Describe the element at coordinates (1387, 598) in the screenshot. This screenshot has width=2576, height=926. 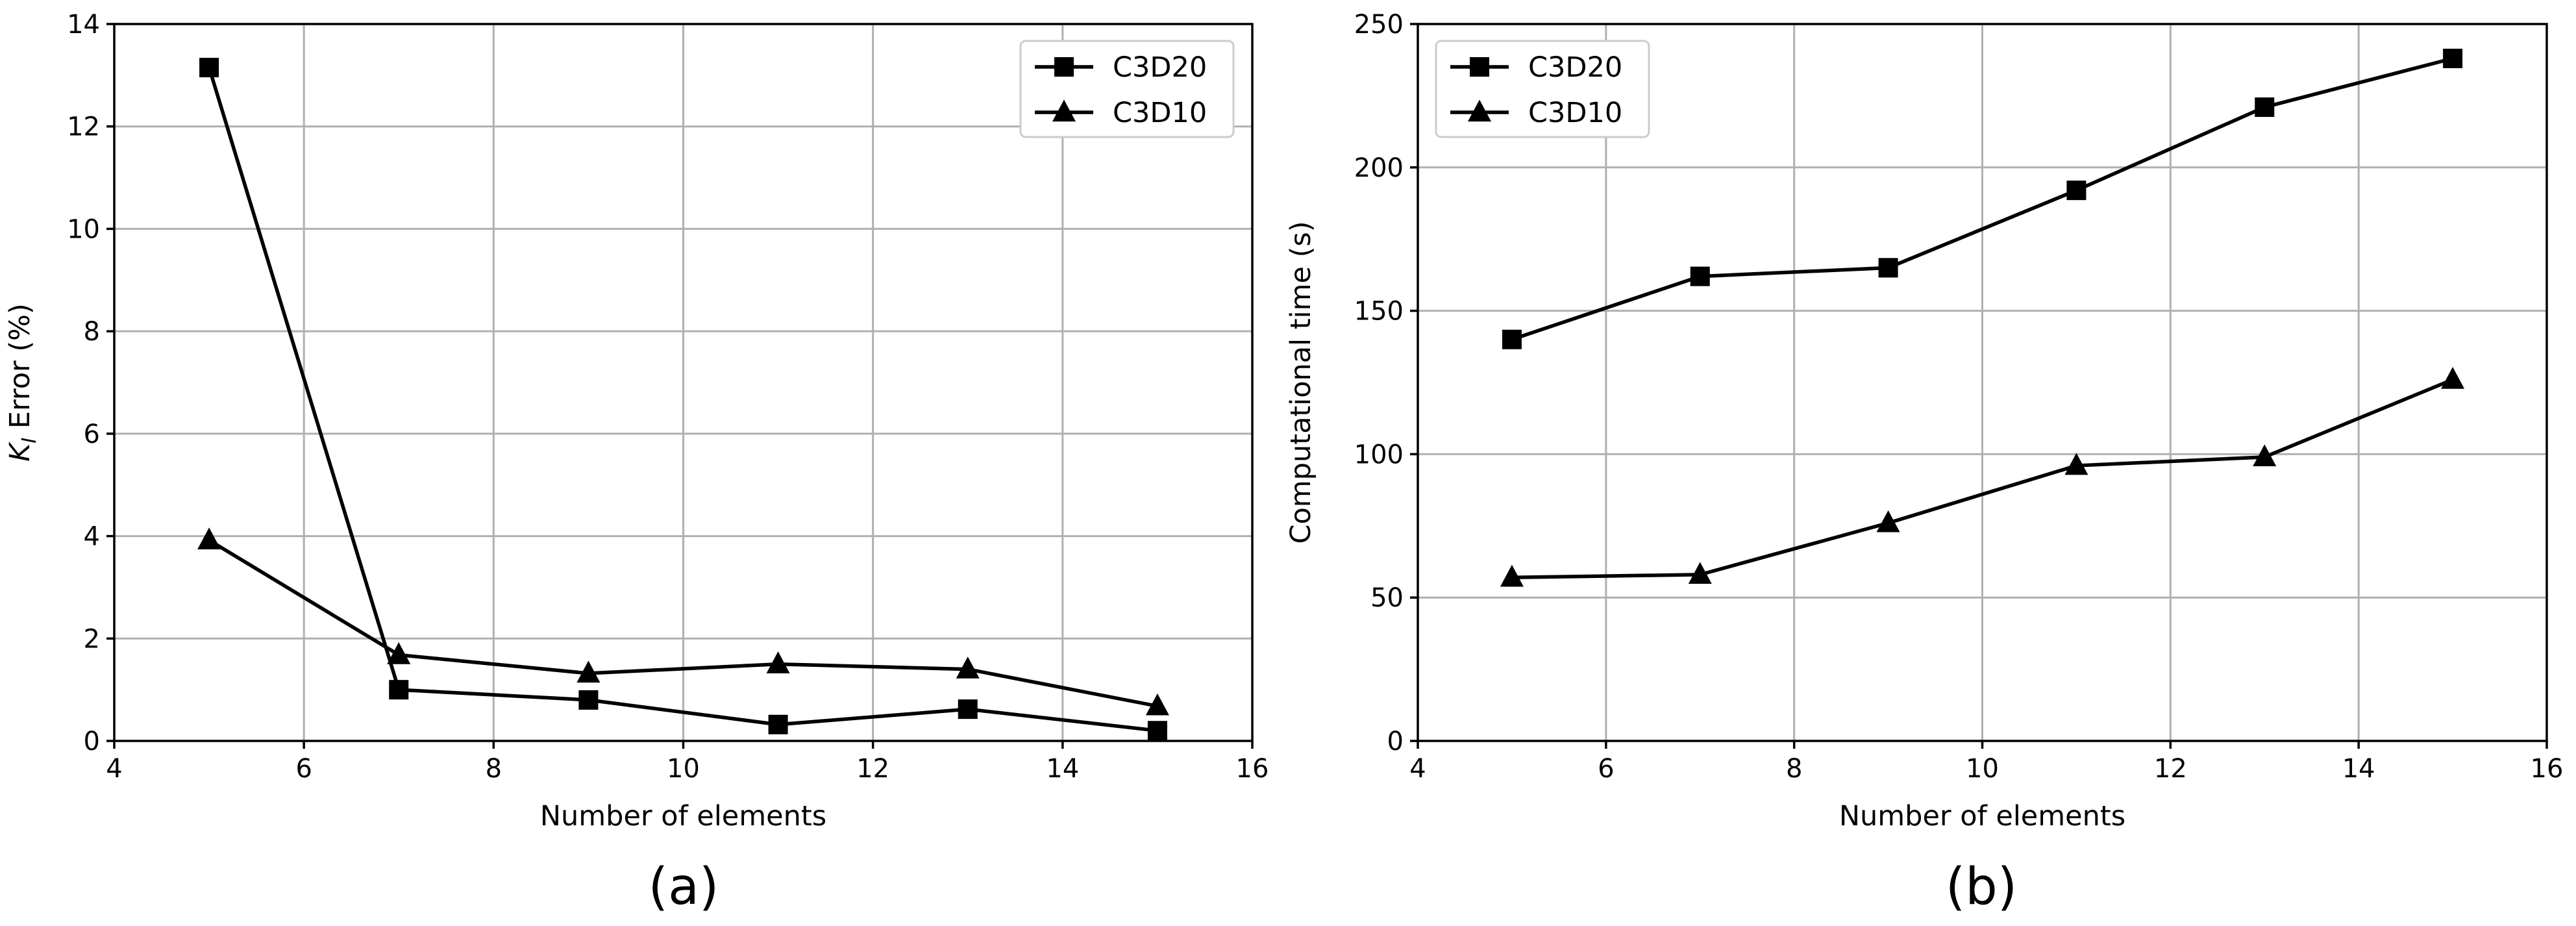
I see `y-tick-label: 50` at that location.